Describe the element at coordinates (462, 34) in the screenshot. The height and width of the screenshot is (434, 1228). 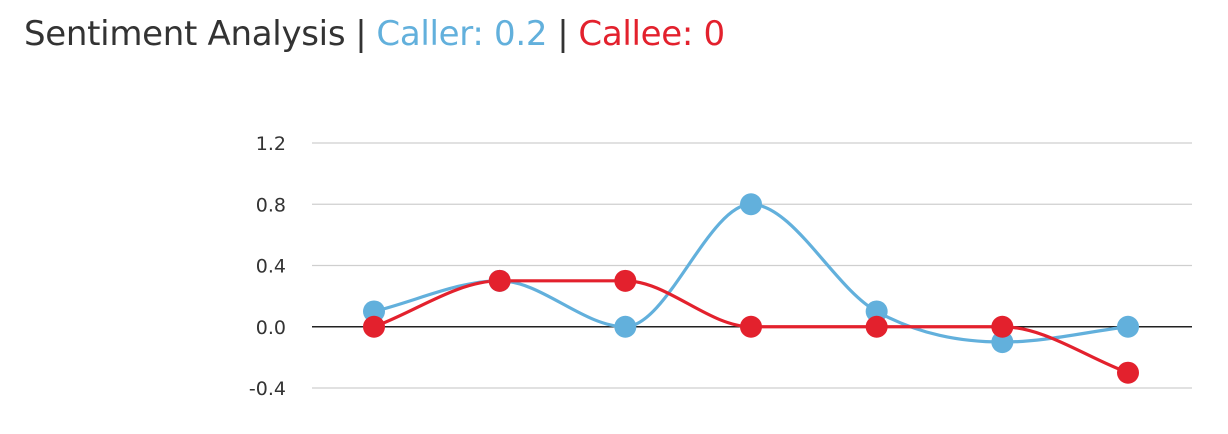
I see `caller-score-label: Caller: 0.2` at that location.